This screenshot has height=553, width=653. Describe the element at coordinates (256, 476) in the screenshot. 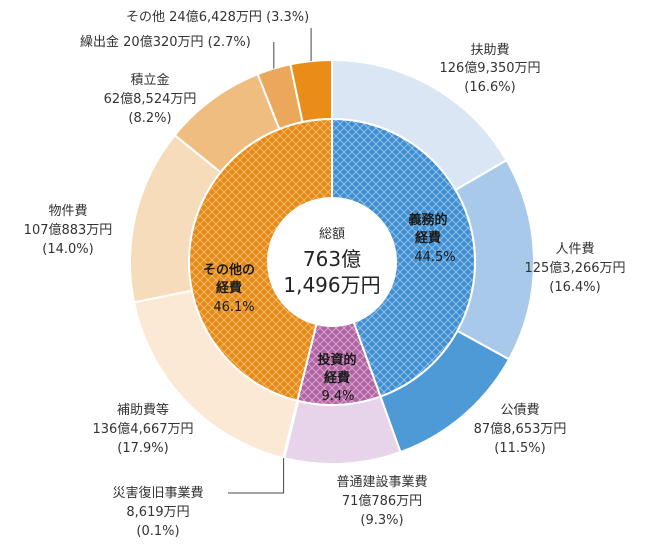

I see `leader-line-disaster` at that location.